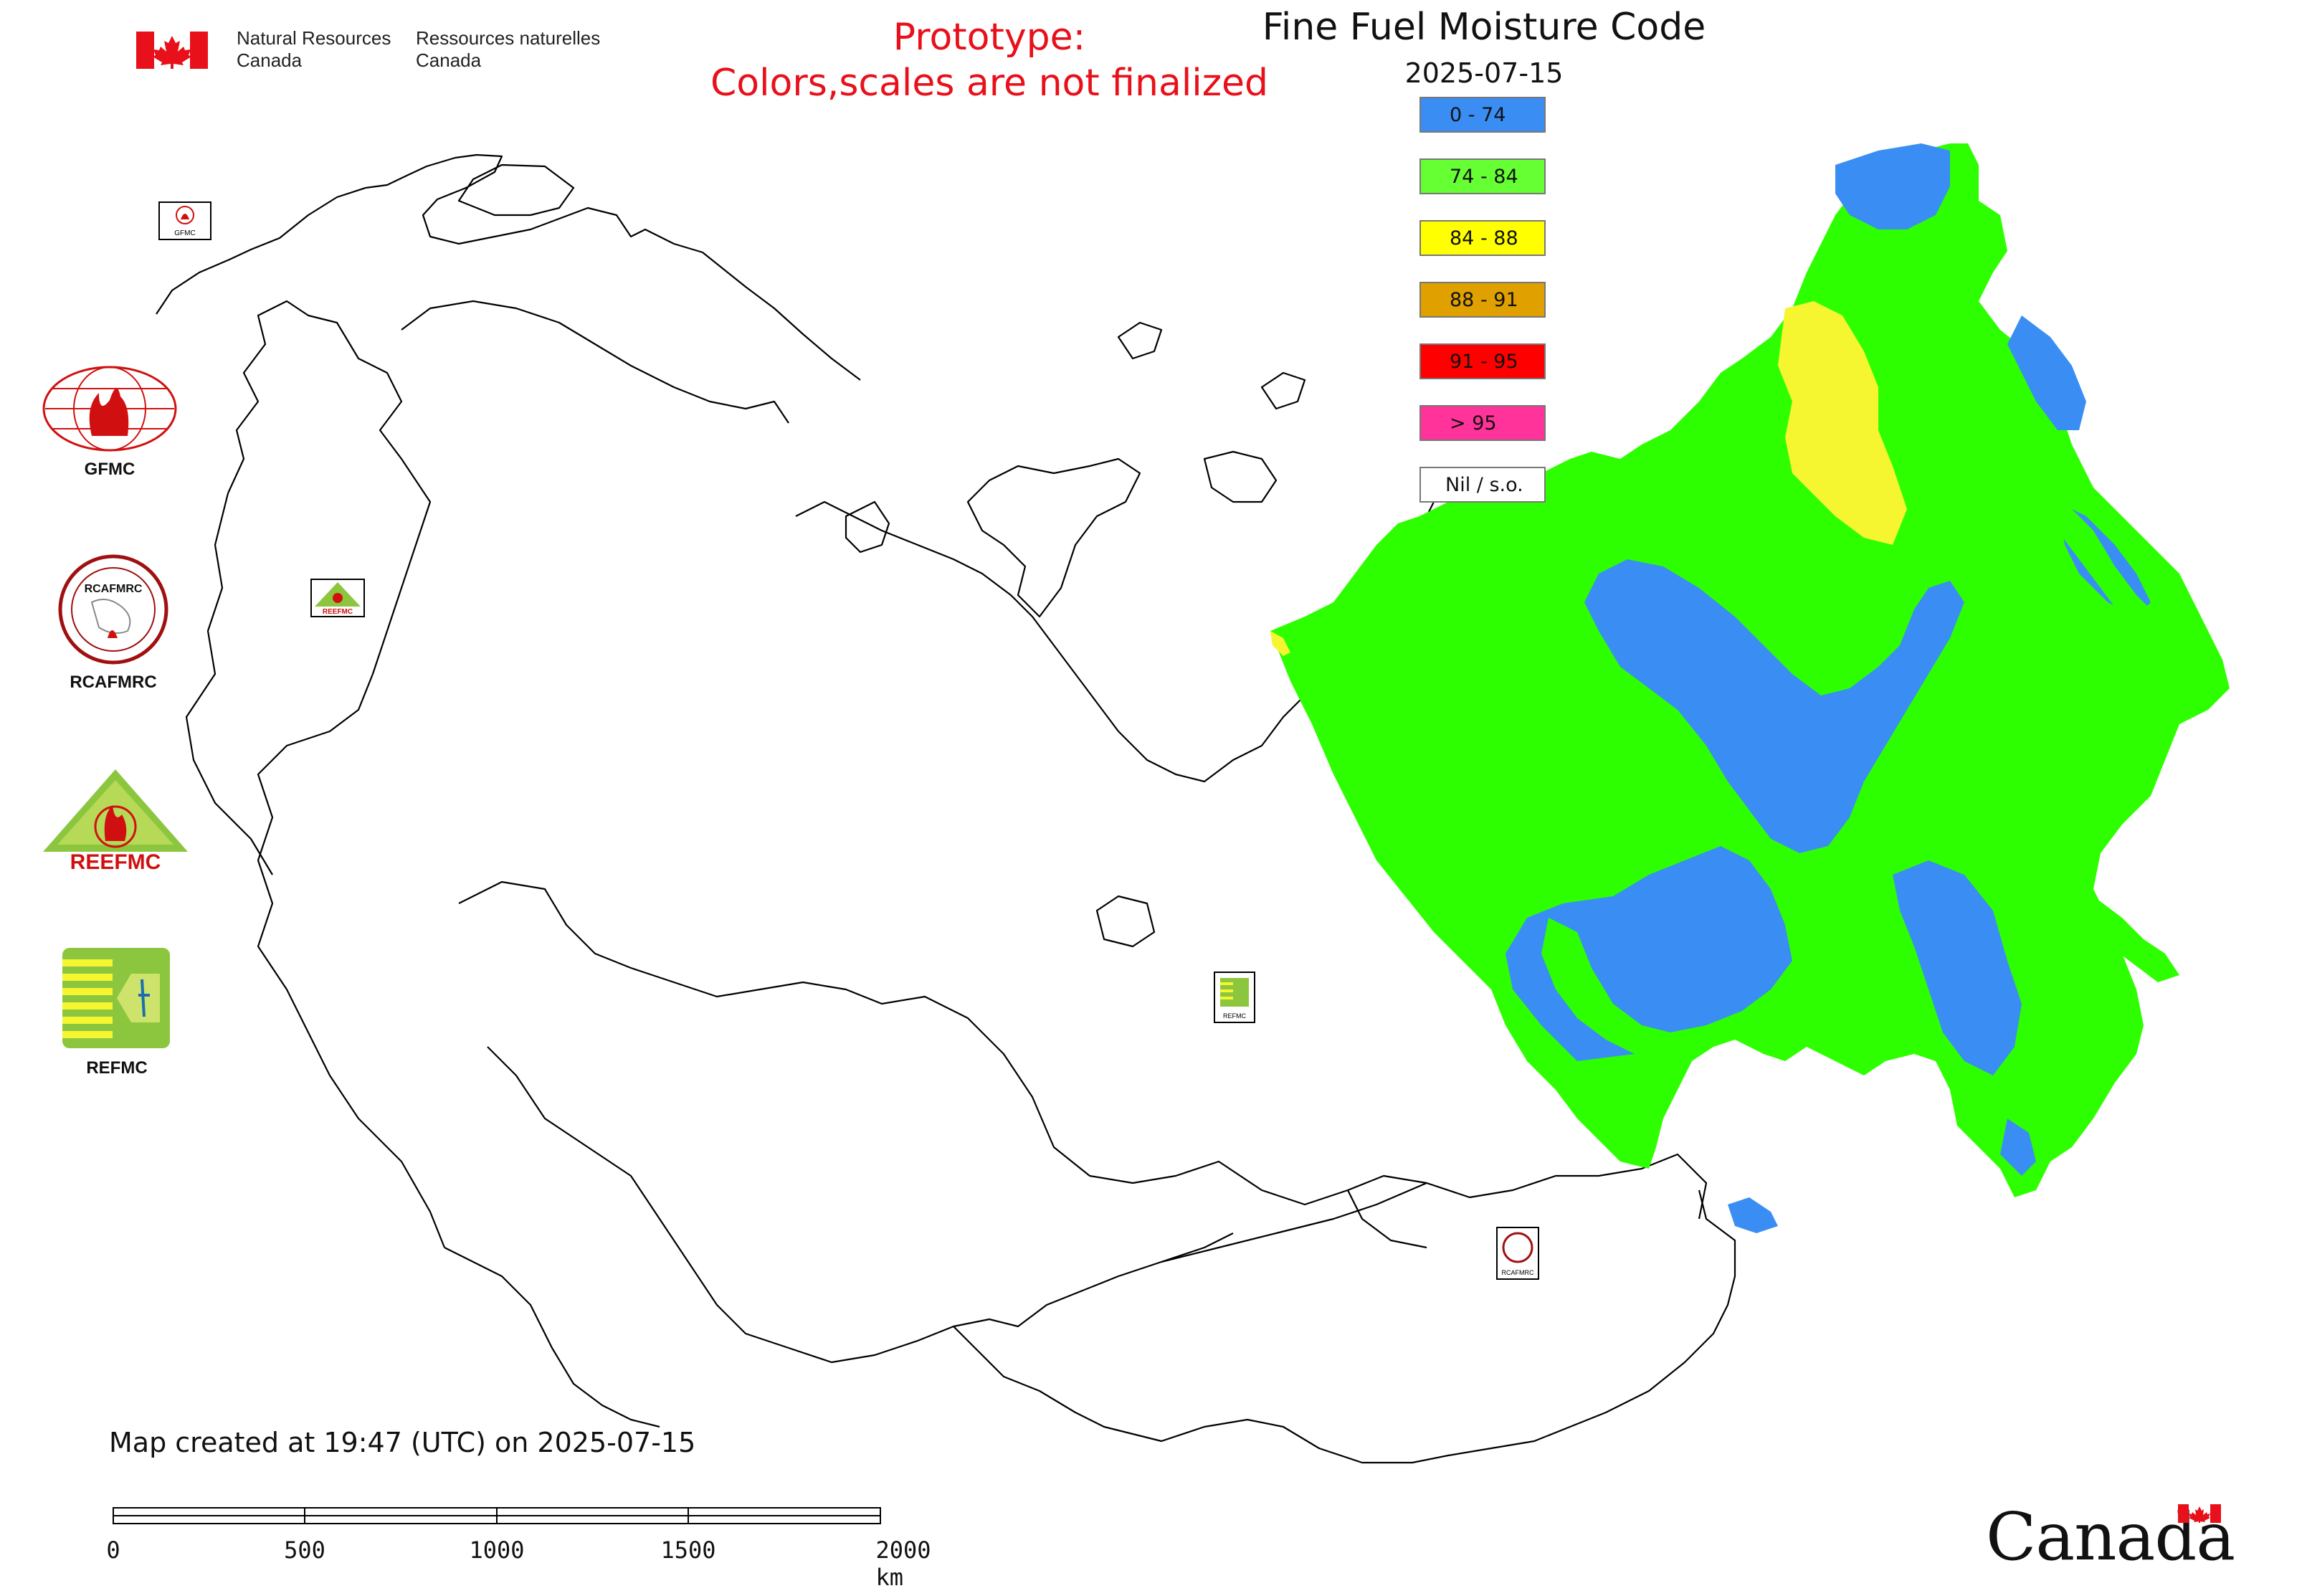 Image resolution: width=2302 pixels, height=1596 pixels. I want to click on department-name-fr: Ressources naturelles Canada, so click(508, 49).